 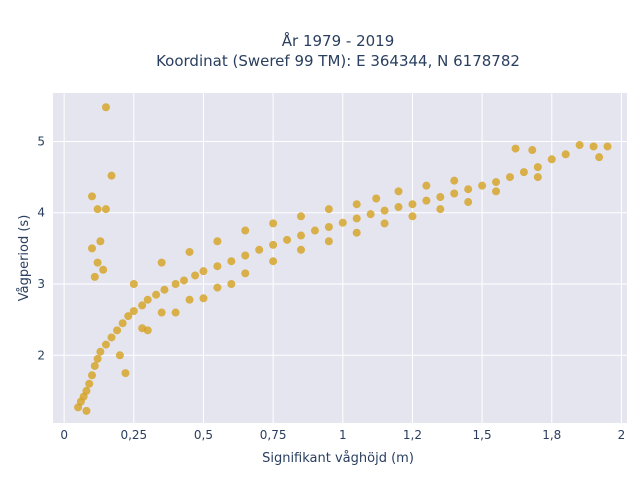 What do you see at coordinates (338, 458) in the screenshot?
I see `x-axis-title: Signifikant våghöjd (m)` at bounding box center [338, 458].